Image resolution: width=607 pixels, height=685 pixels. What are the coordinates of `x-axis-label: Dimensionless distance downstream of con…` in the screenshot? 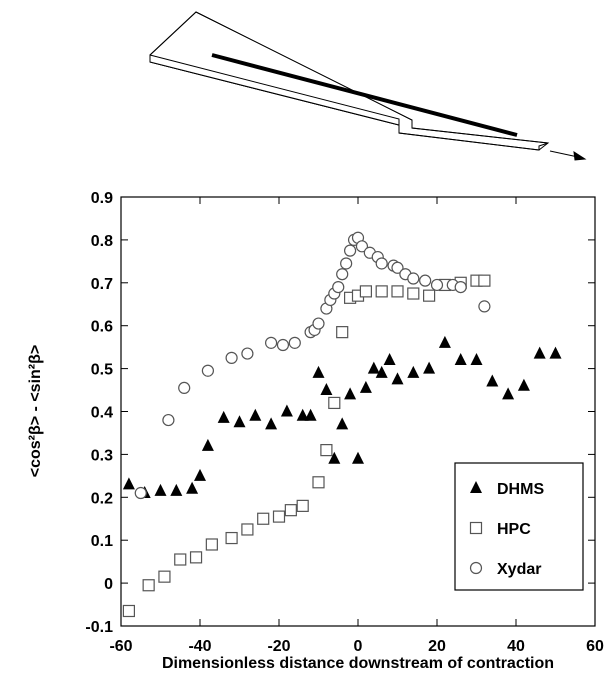 It's located at (358, 663).